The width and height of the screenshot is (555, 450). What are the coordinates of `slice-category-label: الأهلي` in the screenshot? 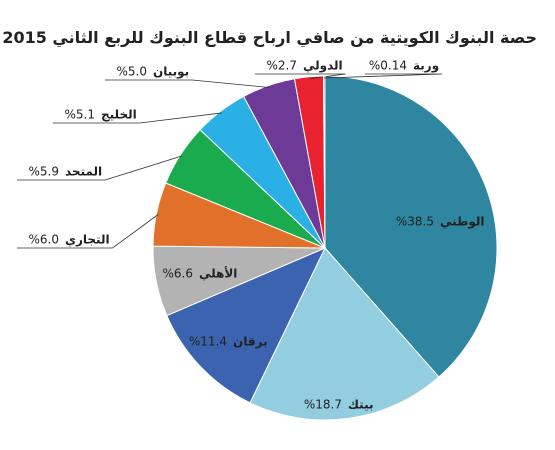 It's located at (218, 273).